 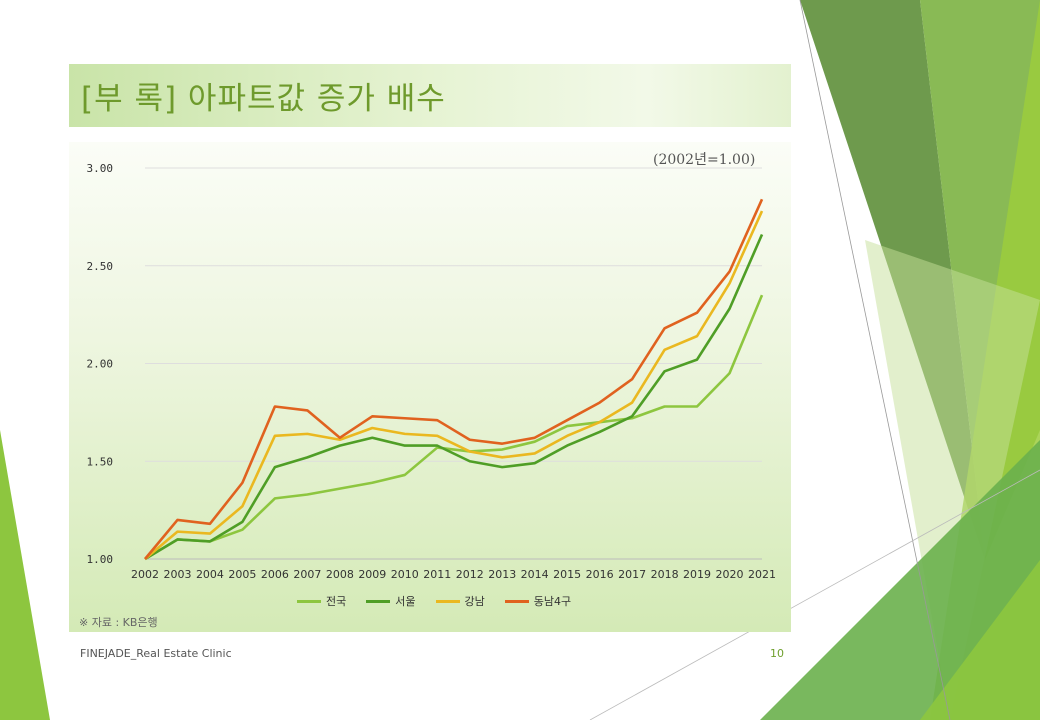 I want to click on legend-item: 서울, so click(x=391, y=601).